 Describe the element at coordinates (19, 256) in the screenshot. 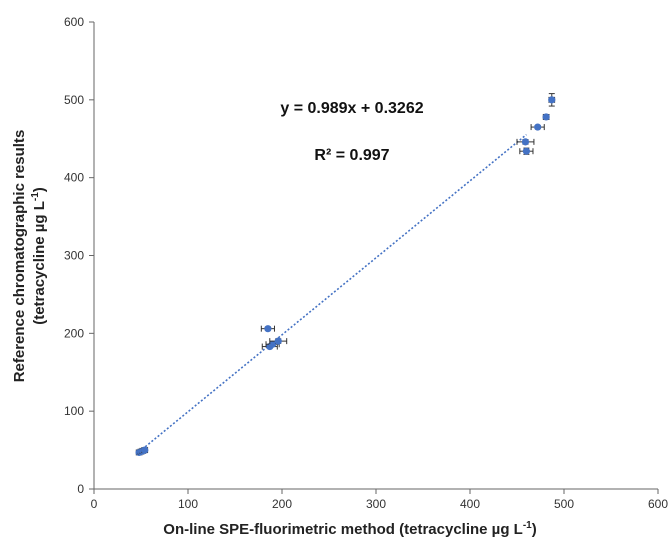

I see `y-axis-title-line1: Reference chromatographic results` at that location.